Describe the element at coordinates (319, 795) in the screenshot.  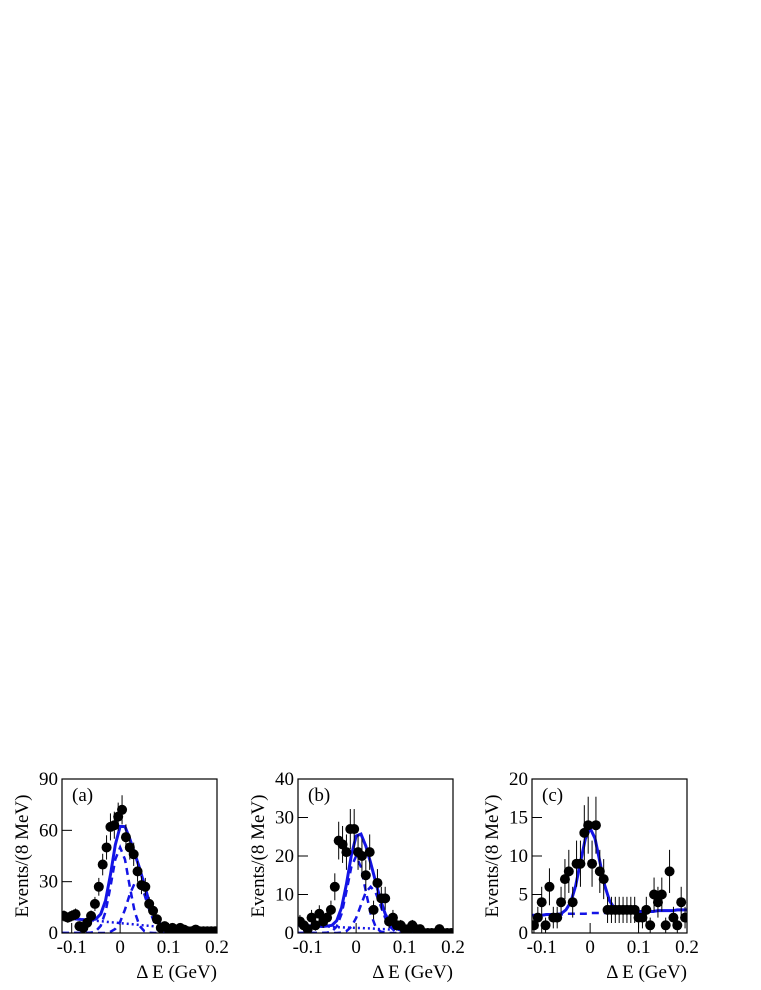
I see `panel-label: (b)` at that location.